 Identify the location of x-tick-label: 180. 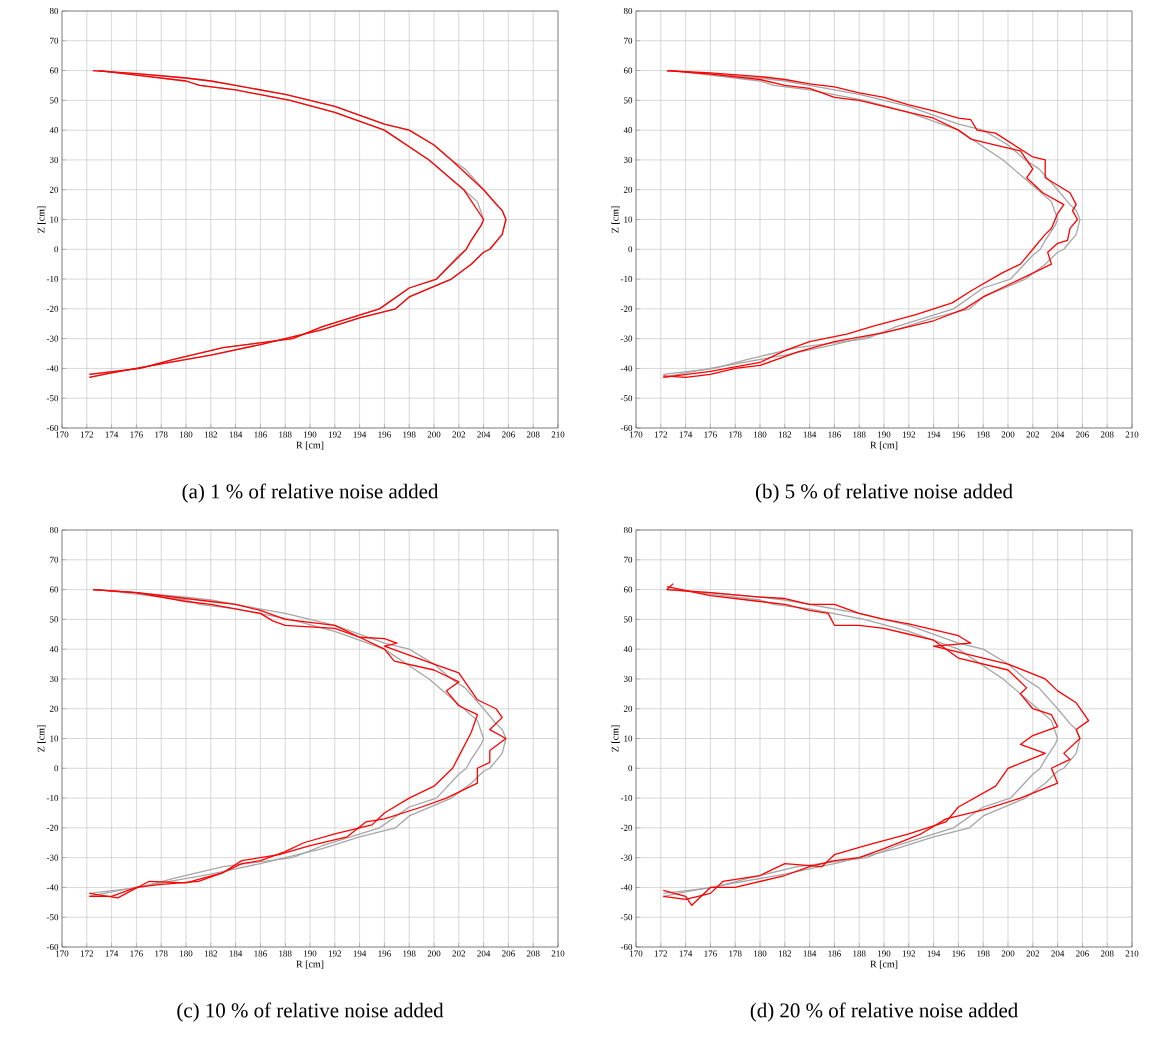
(760, 953).